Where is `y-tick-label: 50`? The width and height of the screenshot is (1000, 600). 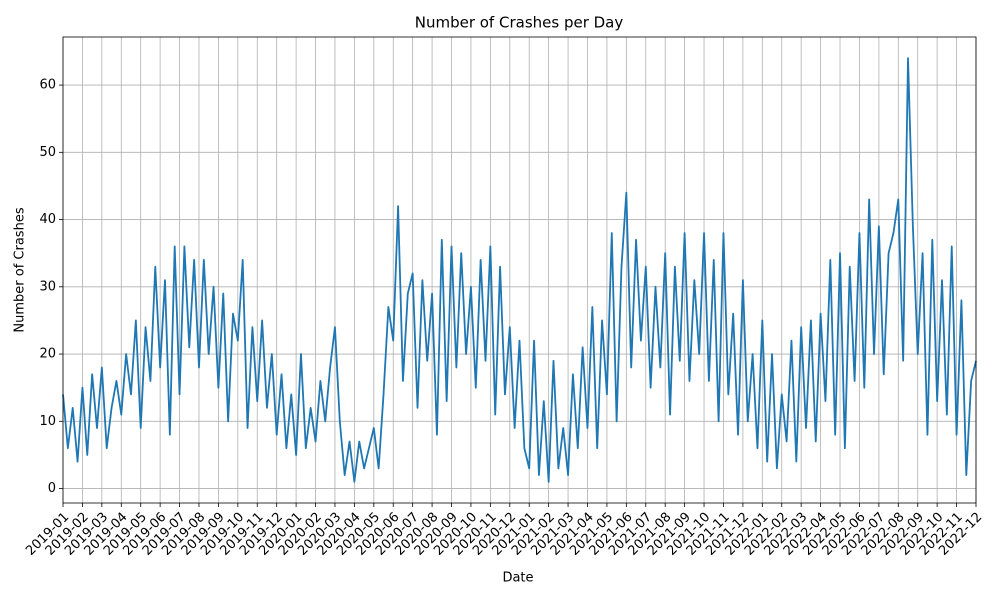 y-tick-label: 50 is located at coordinates (47, 152).